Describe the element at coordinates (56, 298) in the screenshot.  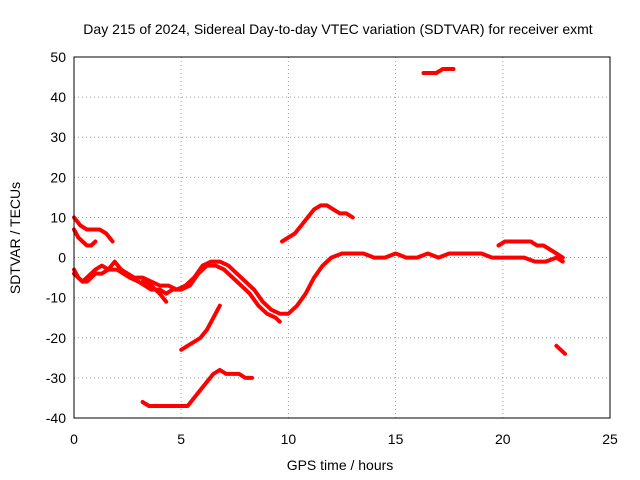
I see `y-tick-label: -10` at that location.